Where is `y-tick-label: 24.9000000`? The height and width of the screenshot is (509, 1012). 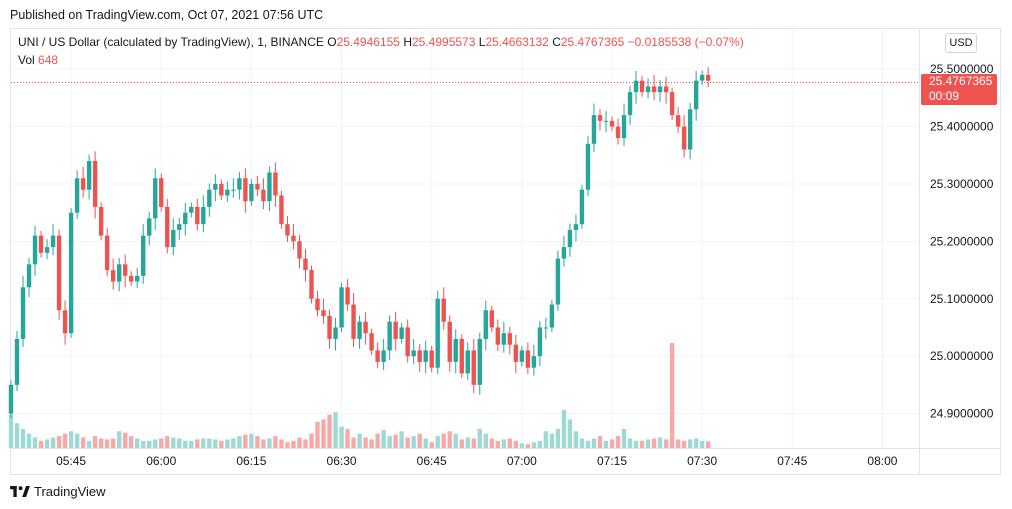 y-tick-label: 24.9000000 is located at coordinates (962, 414).